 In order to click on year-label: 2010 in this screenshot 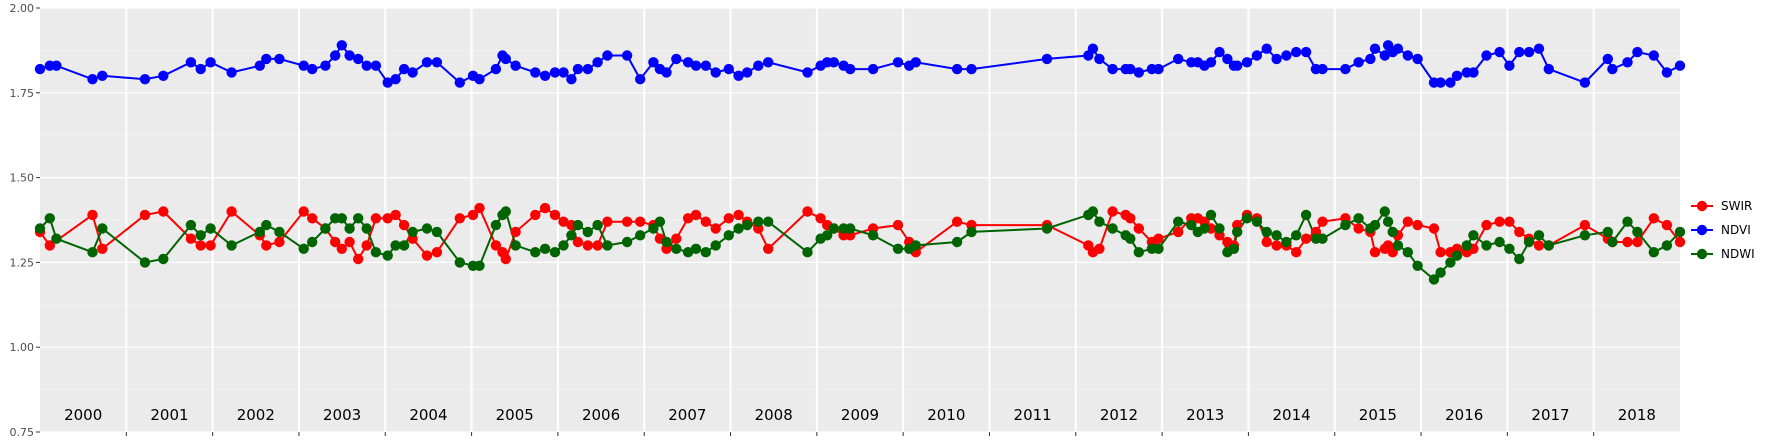, I will do `click(946, 415)`.